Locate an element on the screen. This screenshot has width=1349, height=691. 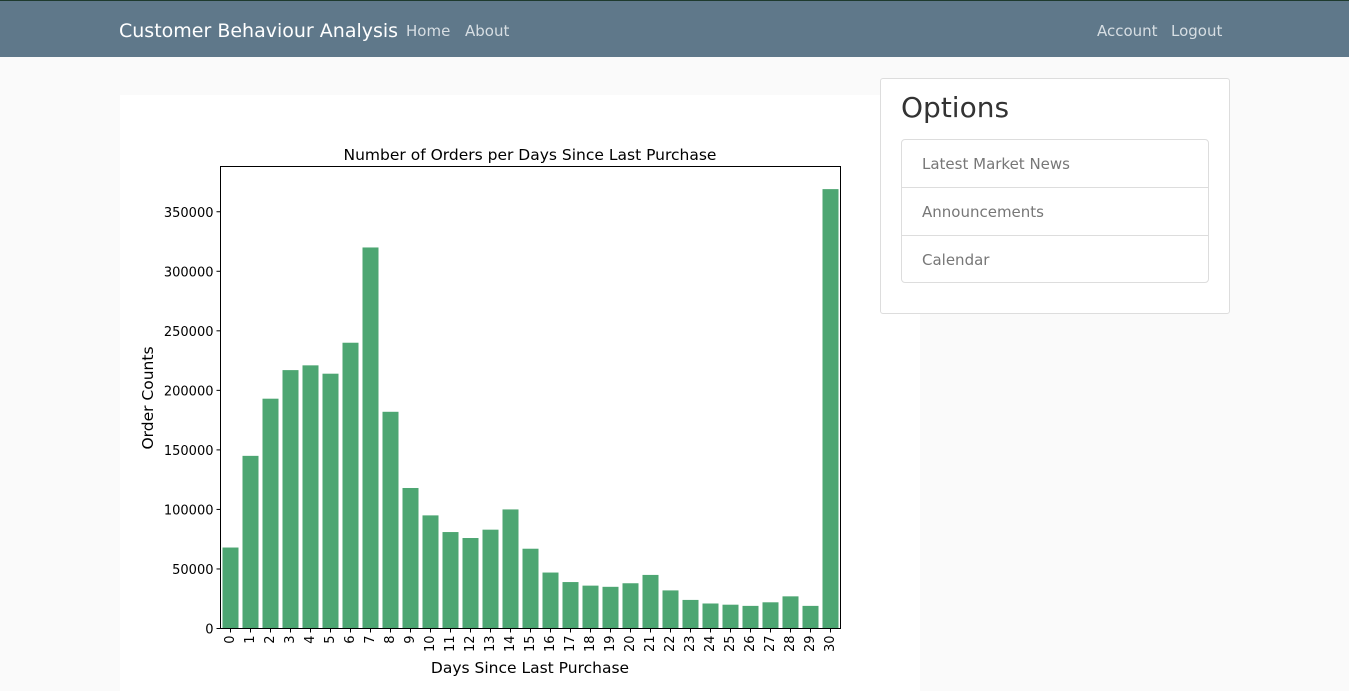
y-tick-label: 200000 is located at coordinates (189, 391).